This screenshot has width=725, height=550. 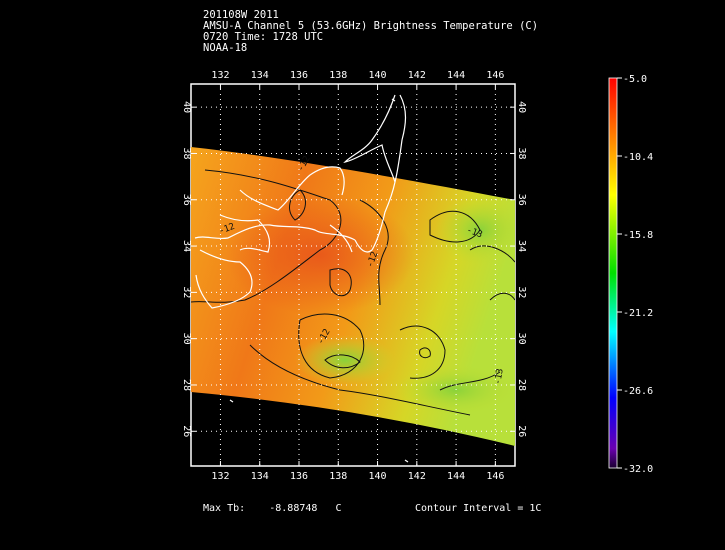 I want to click on colorbar-label: -21.2, so click(x=638, y=313).